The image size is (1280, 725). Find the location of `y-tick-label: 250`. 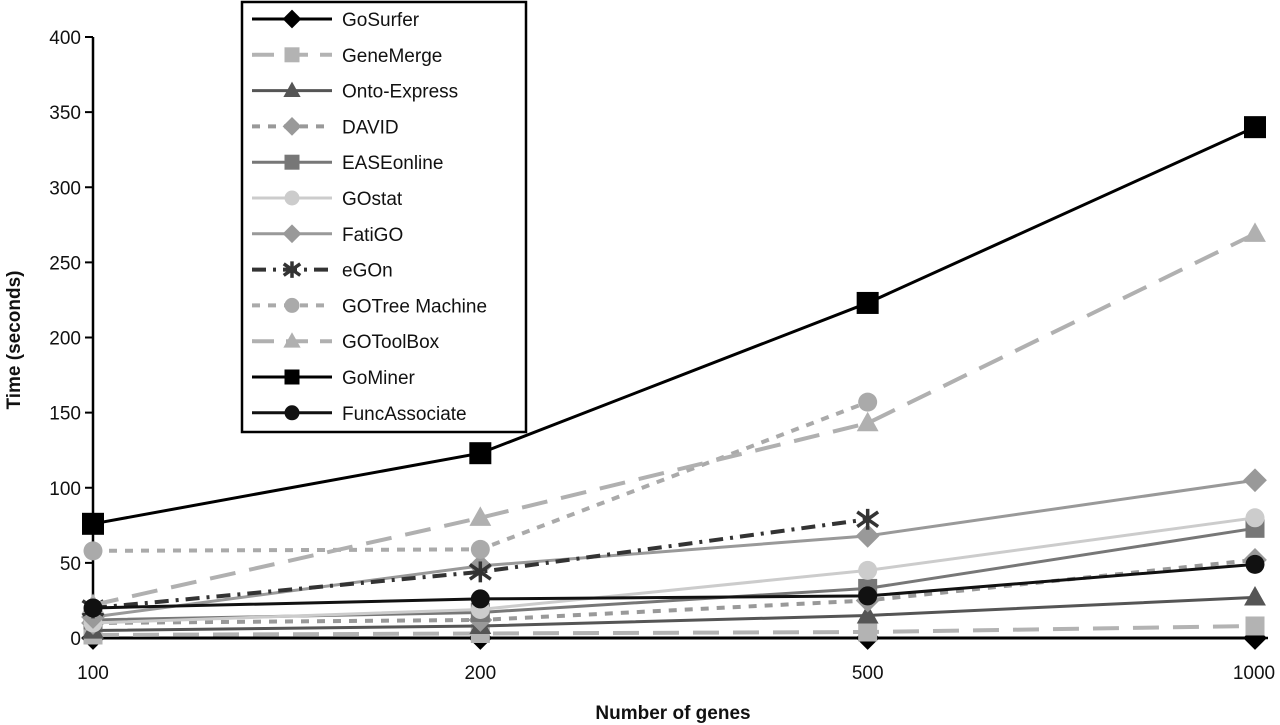

y-tick-label: 250 is located at coordinates (65, 263).